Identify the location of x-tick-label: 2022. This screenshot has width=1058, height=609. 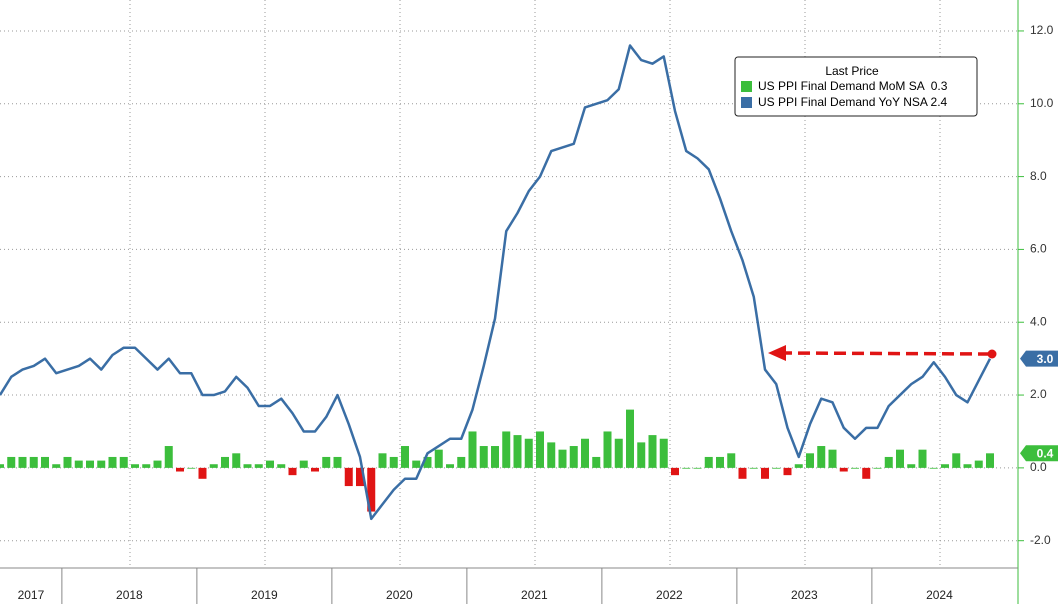
(669, 595).